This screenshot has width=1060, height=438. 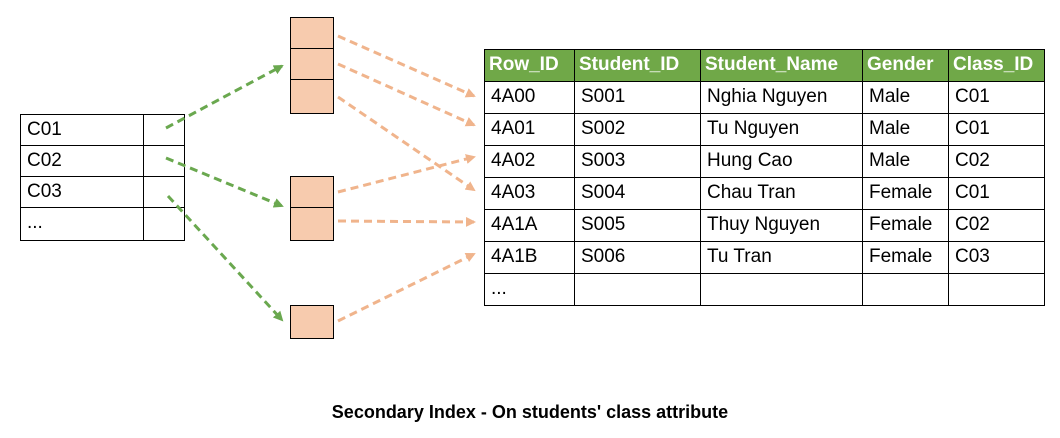 What do you see at coordinates (530, 98) in the screenshot?
I see `row-id-cell: 4A00` at bounding box center [530, 98].